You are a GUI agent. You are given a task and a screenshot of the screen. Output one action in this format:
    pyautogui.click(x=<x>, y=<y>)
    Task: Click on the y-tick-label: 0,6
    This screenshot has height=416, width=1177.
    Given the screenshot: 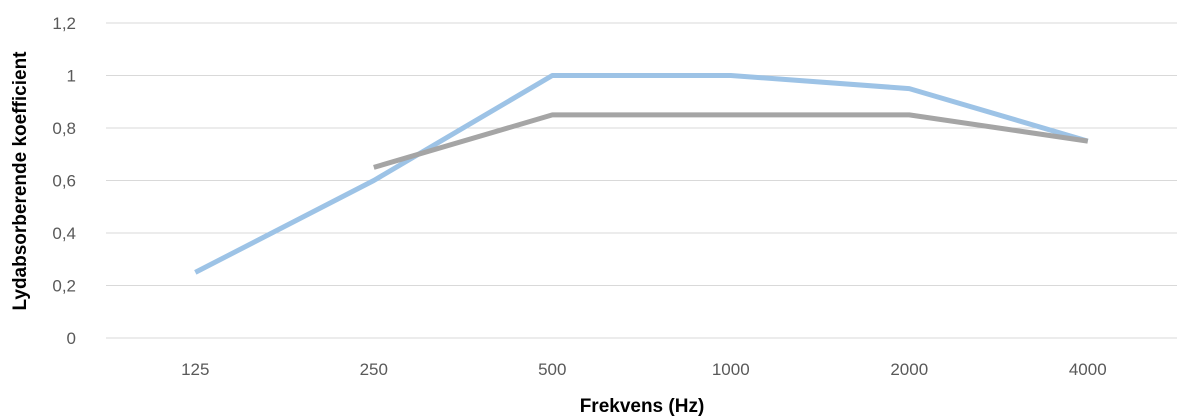 What is the action you would take?
    pyautogui.click(x=64, y=181)
    